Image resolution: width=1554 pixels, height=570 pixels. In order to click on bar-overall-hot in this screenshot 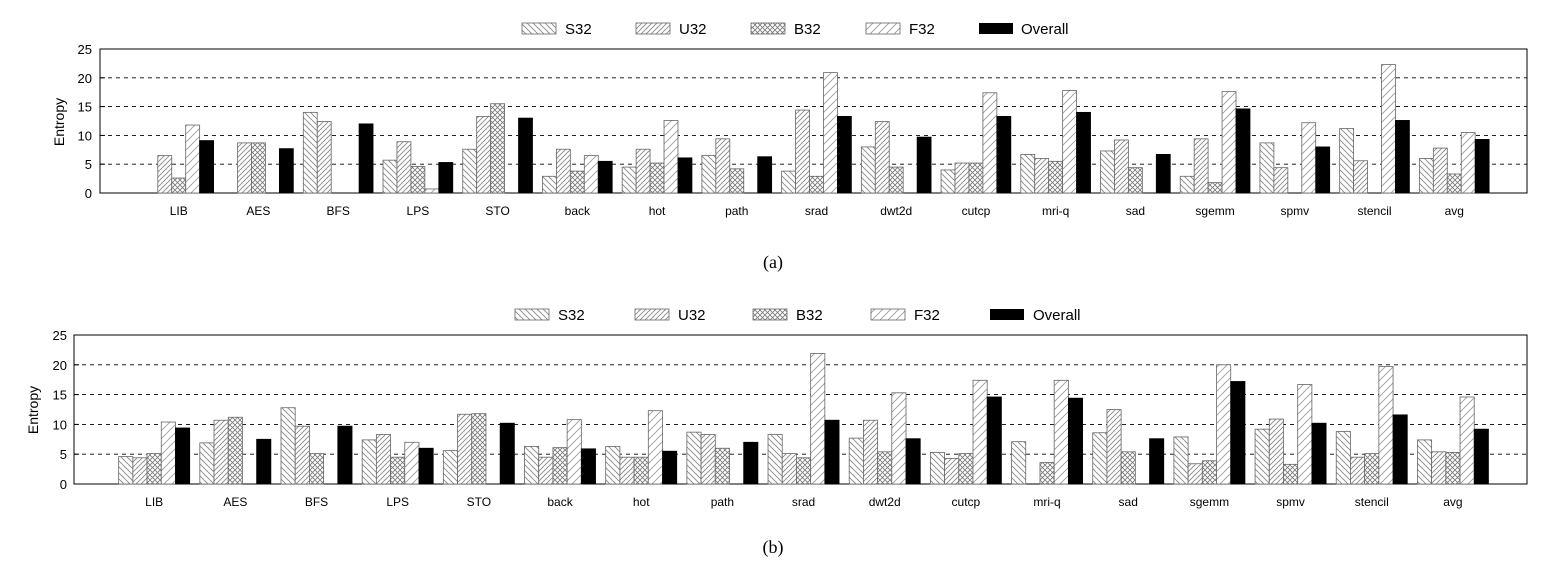, I will do `click(670, 467)`.